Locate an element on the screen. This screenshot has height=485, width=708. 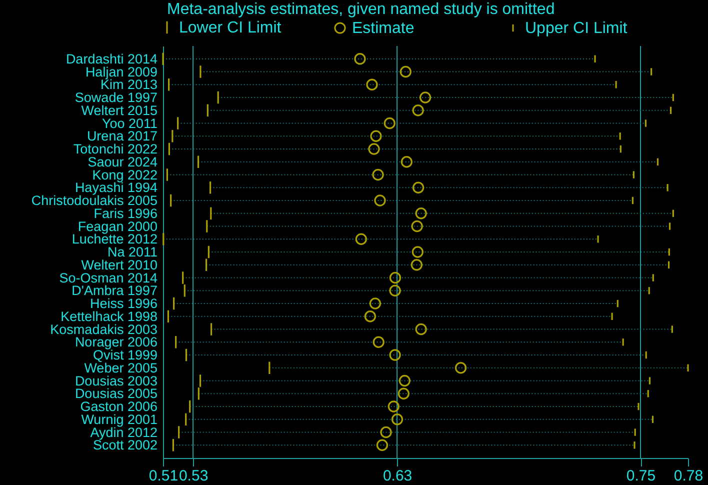
y-tick-label: Dousias 2003 is located at coordinates (116, 380).